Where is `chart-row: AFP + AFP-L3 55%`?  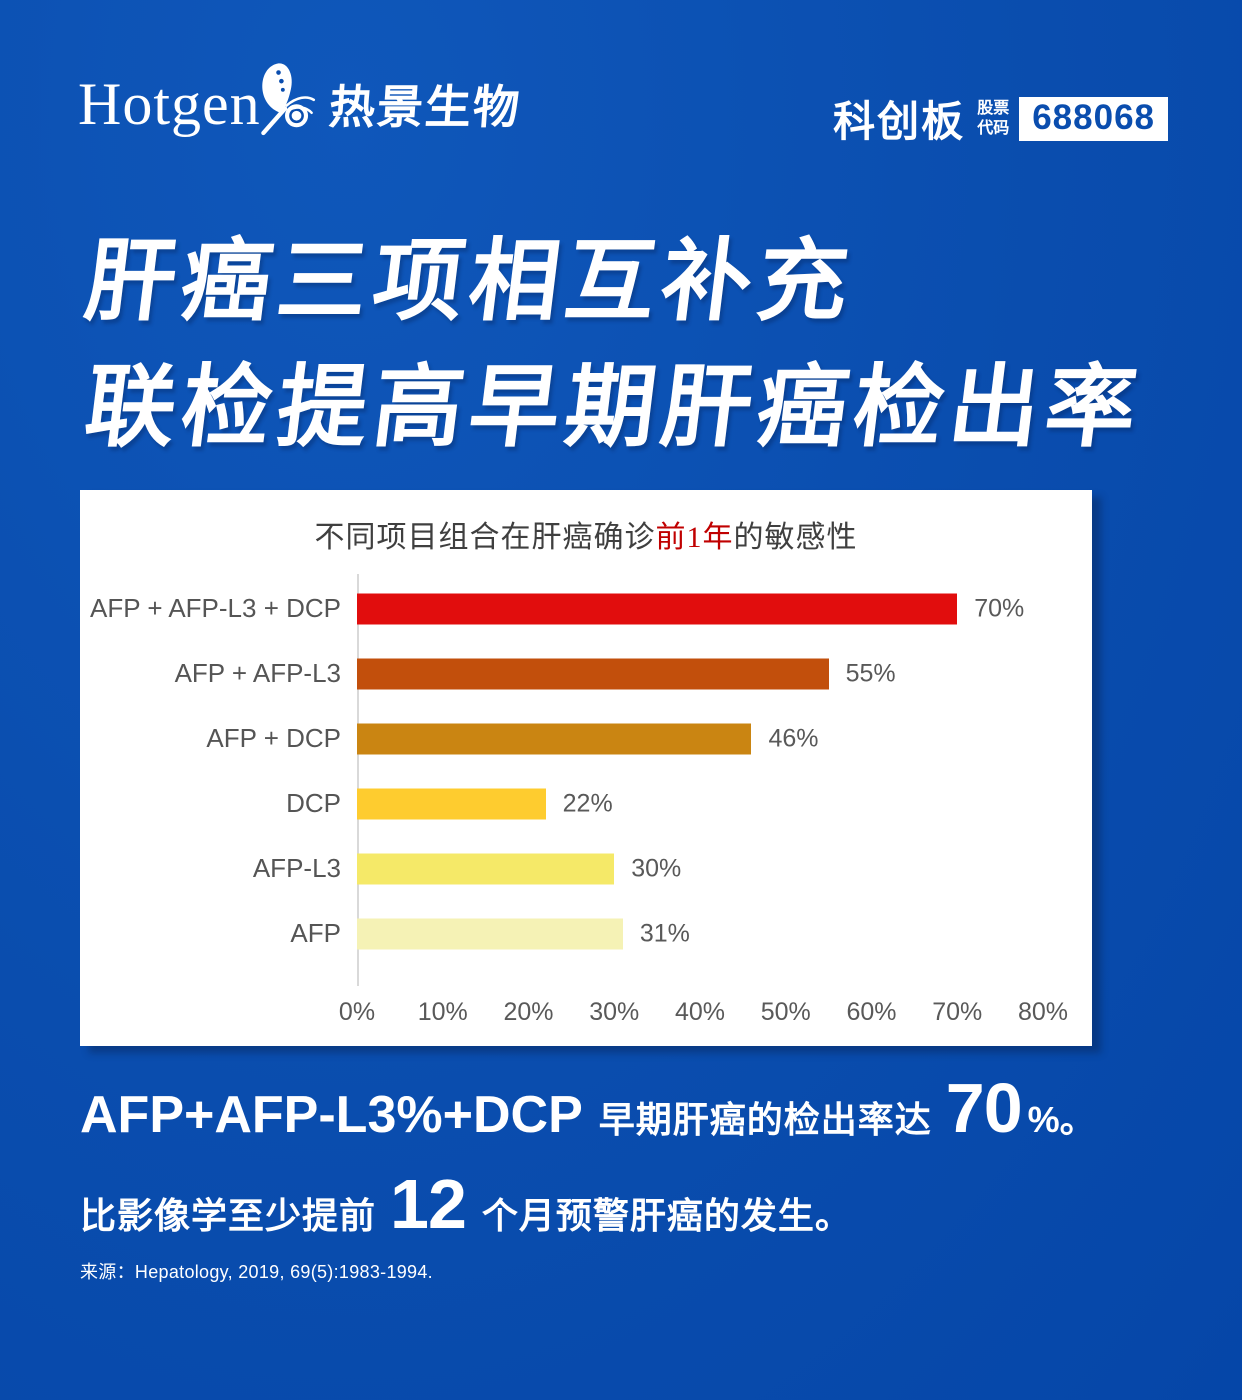 chart-row: AFP + AFP-L3 55% is located at coordinates (586, 673).